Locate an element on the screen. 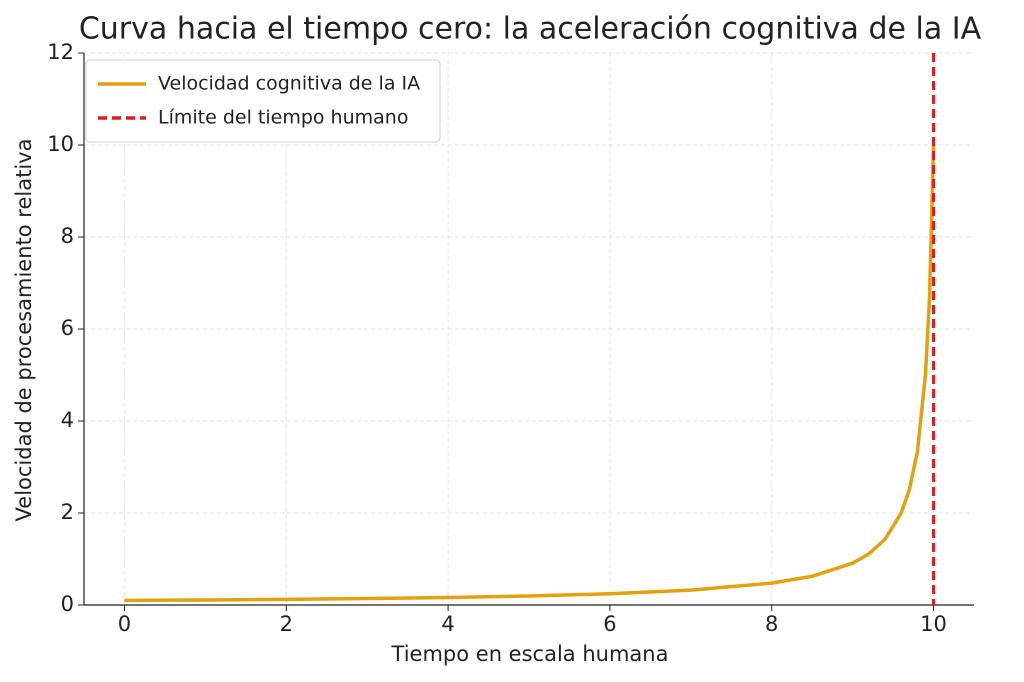 This screenshot has width=1024, height=682. legend-label: Límite del tiempo humano is located at coordinates (283, 118).